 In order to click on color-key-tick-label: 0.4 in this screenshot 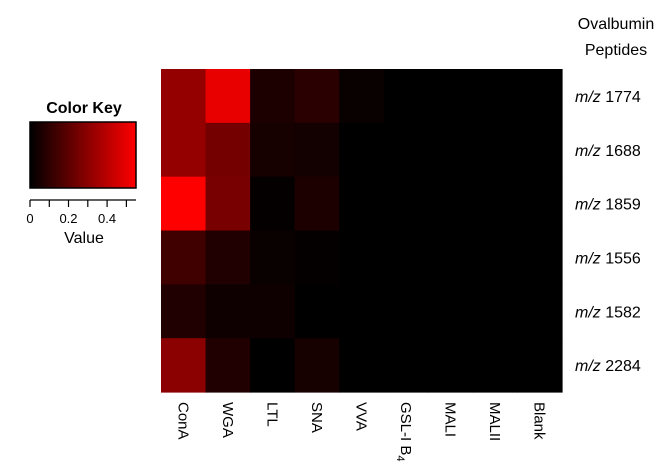, I will do `click(107, 218)`.